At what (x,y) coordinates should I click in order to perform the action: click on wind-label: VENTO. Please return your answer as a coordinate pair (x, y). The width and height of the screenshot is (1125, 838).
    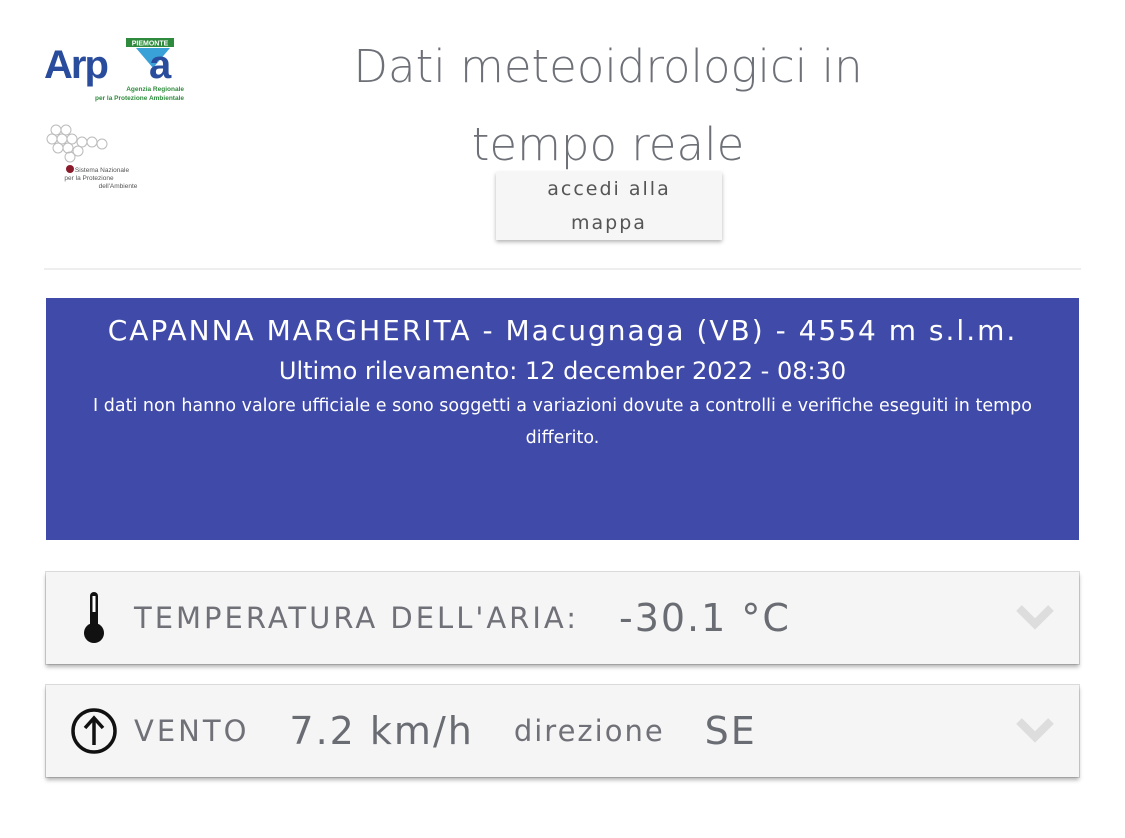
    Looking at the image, I should click on (192, 731).